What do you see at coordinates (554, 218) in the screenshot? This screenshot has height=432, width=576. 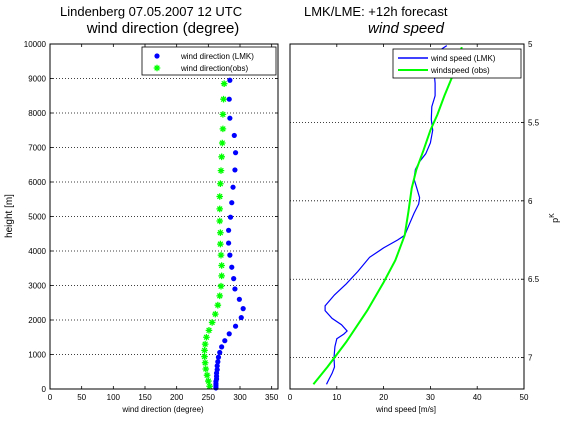 I see `wind-speed-y-axis-label: pK` at bounding box center [554, 218].